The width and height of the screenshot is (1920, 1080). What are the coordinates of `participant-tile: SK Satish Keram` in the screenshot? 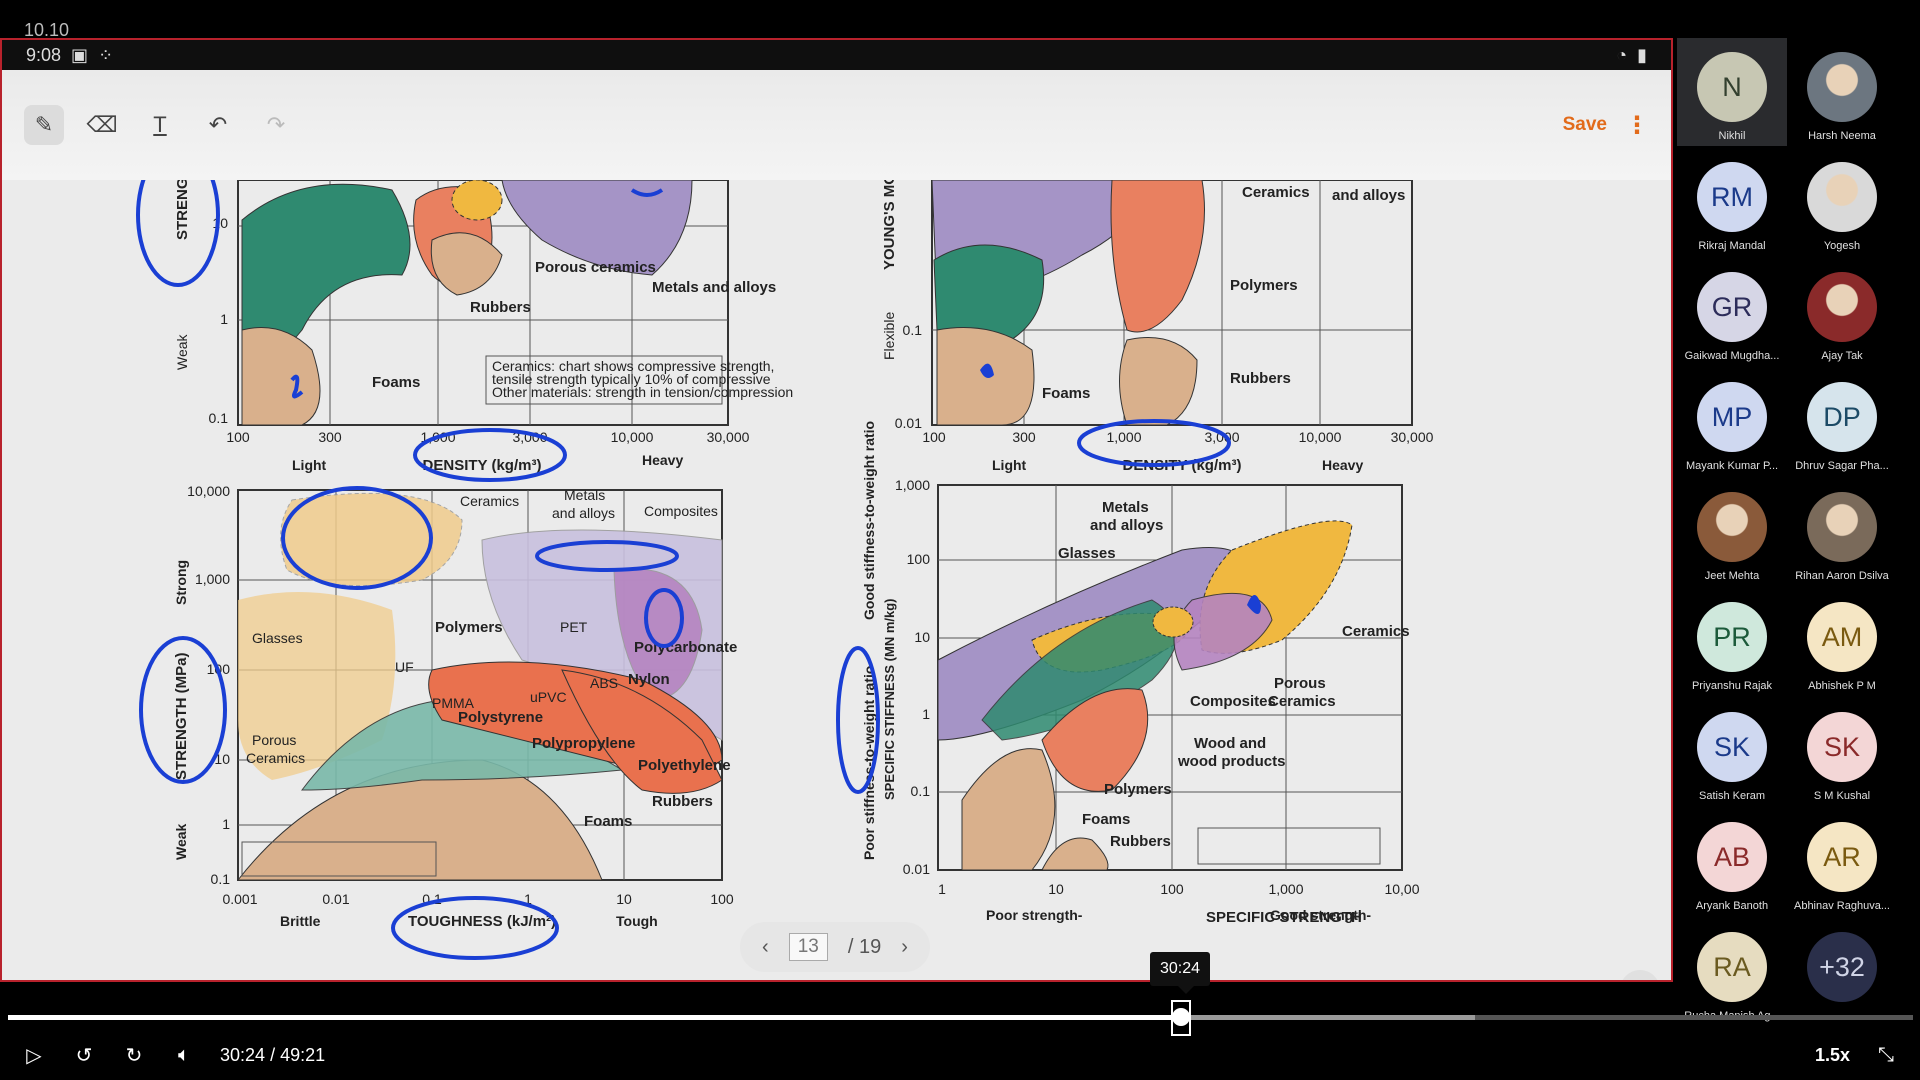 It's located at (1732, 752).